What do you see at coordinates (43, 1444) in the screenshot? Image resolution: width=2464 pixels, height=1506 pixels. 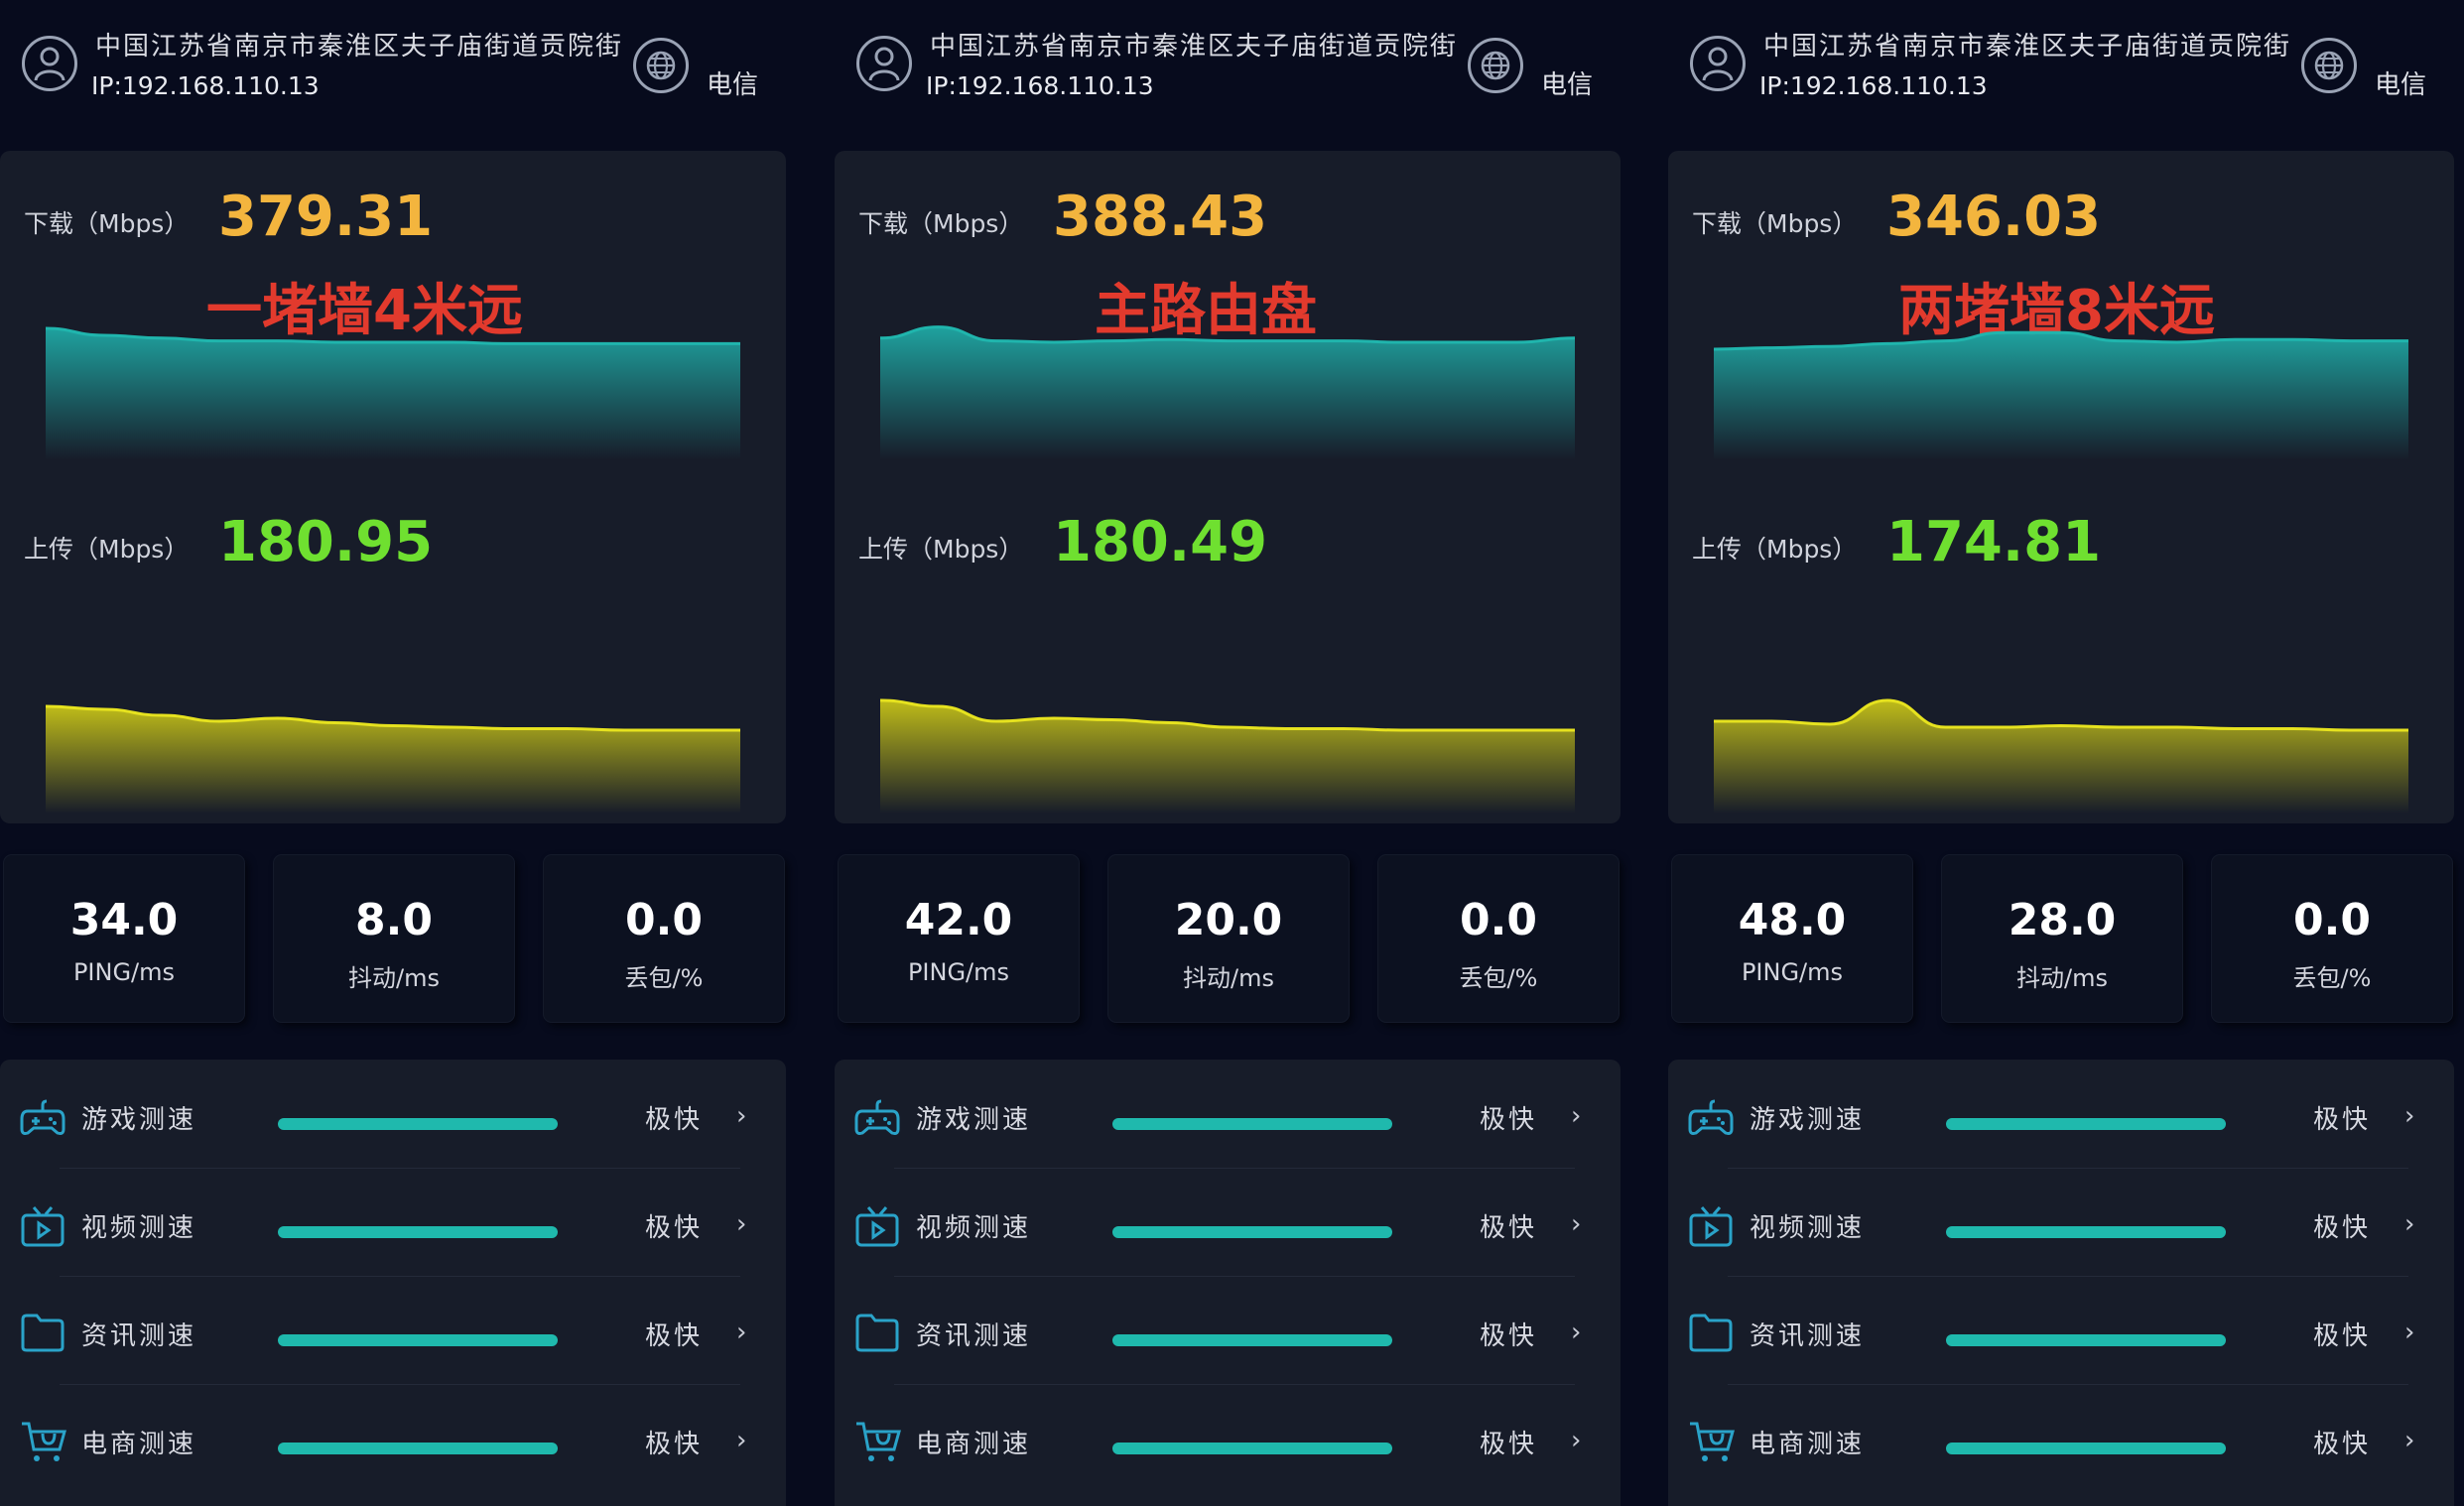 I see `shopping-cart-icon` at bounding box center [43, 1444].